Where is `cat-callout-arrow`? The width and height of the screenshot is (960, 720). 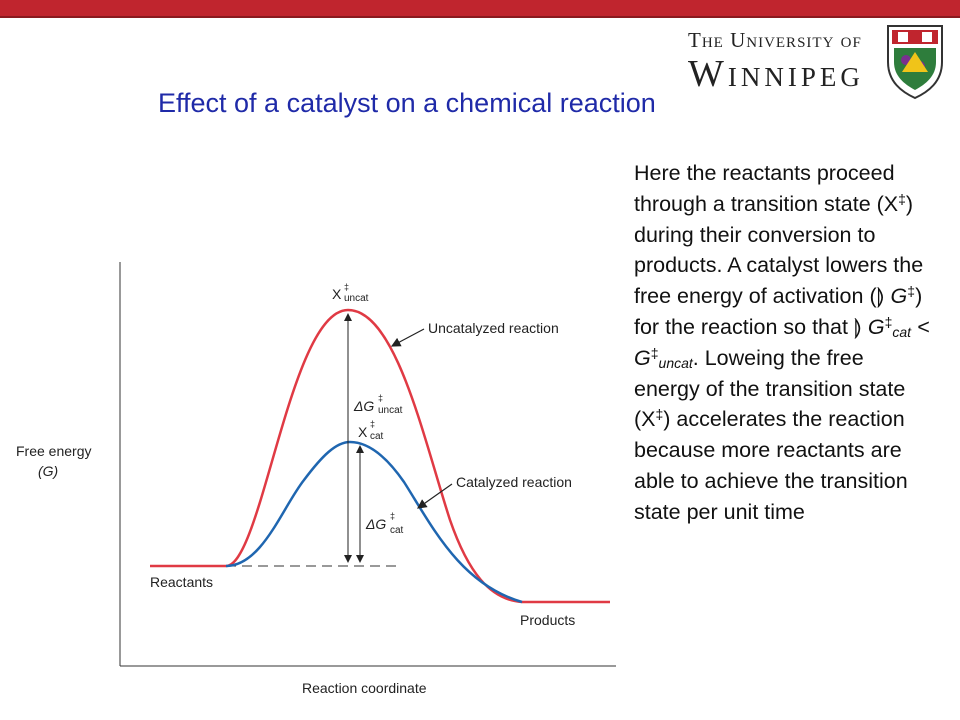
cat-callout-arrow is located at coordinates (435, 496).